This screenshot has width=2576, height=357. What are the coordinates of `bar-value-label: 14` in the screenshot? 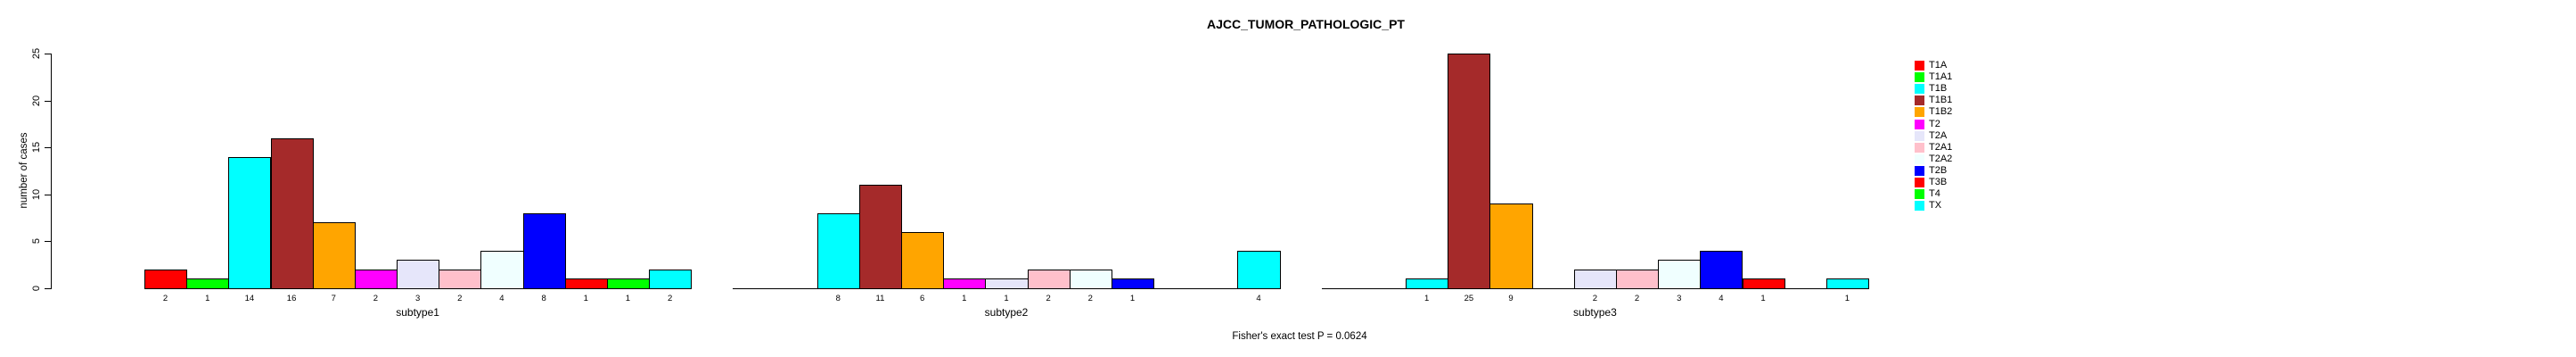 It's located at (249, 298).